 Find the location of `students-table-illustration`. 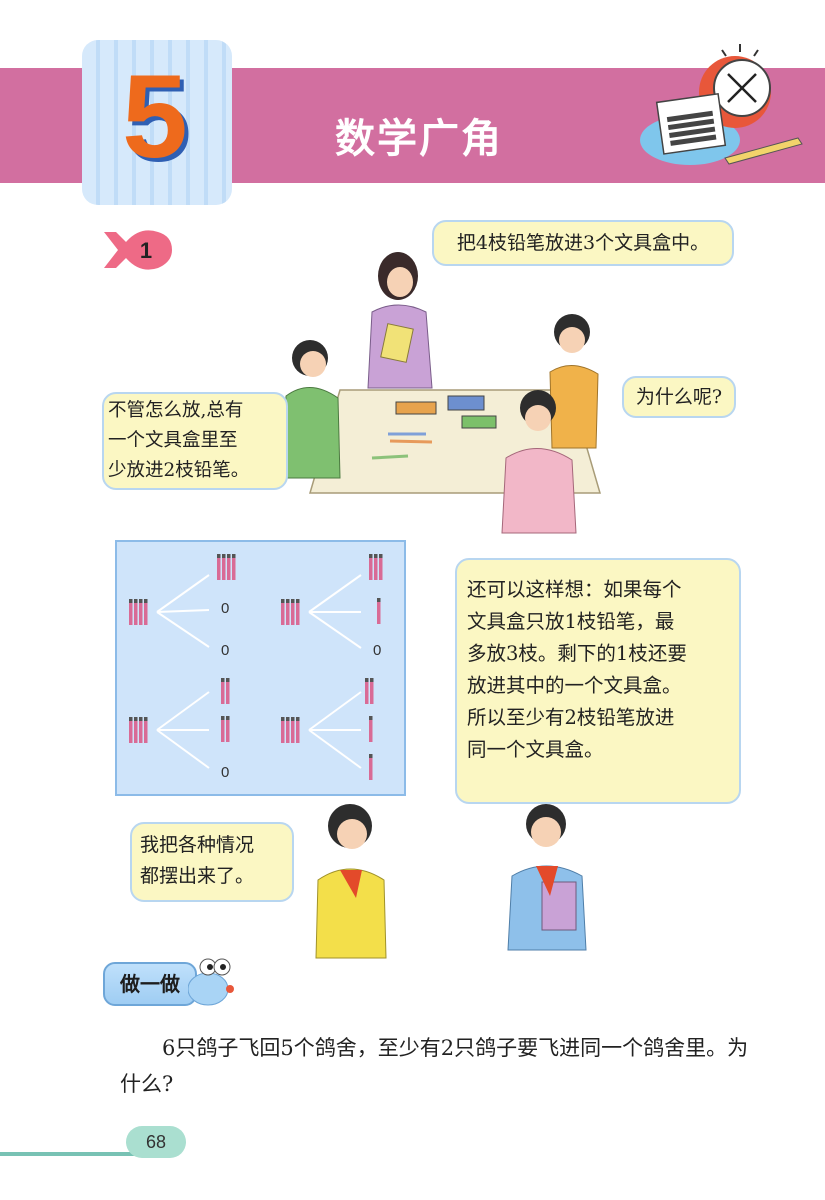

students-table-illustration is located at coordinates (442, 393).